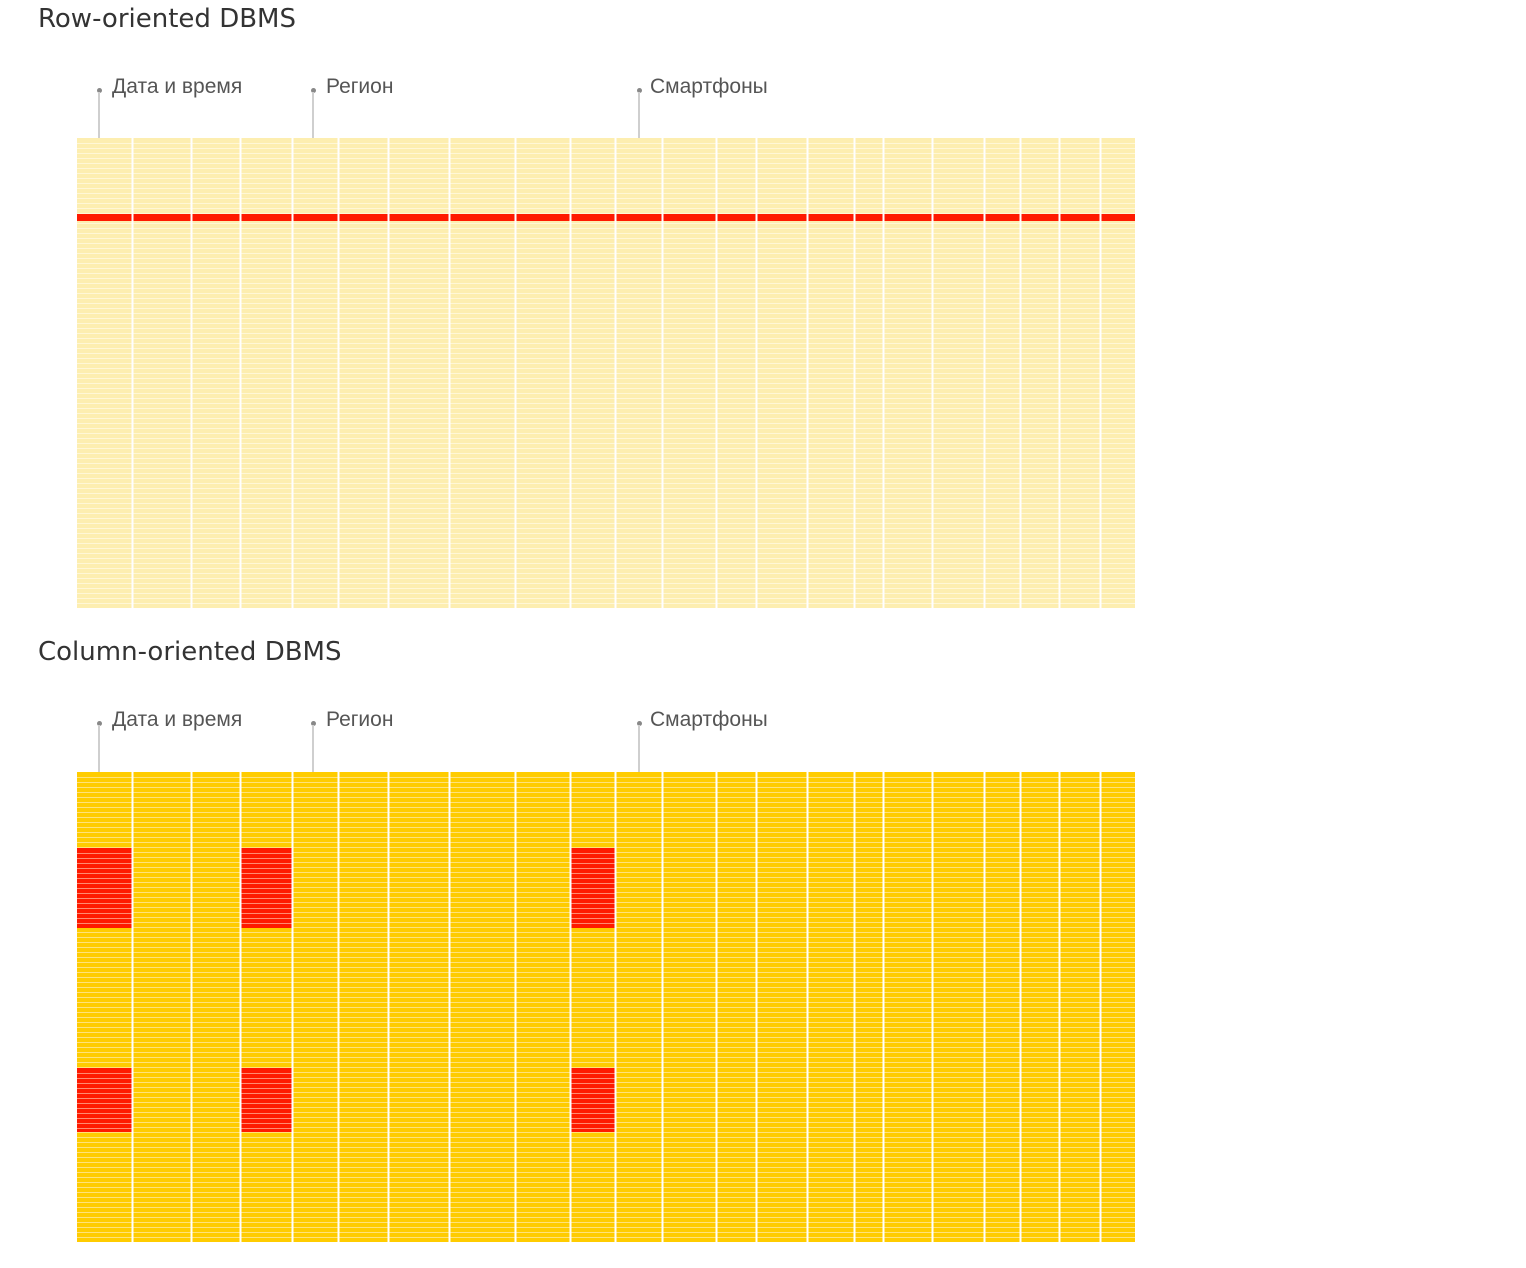  Describe the element at coordinates (190, 652) in the screenshot. I see `column-oriented-title: Column-oriented DBMS` at that location.